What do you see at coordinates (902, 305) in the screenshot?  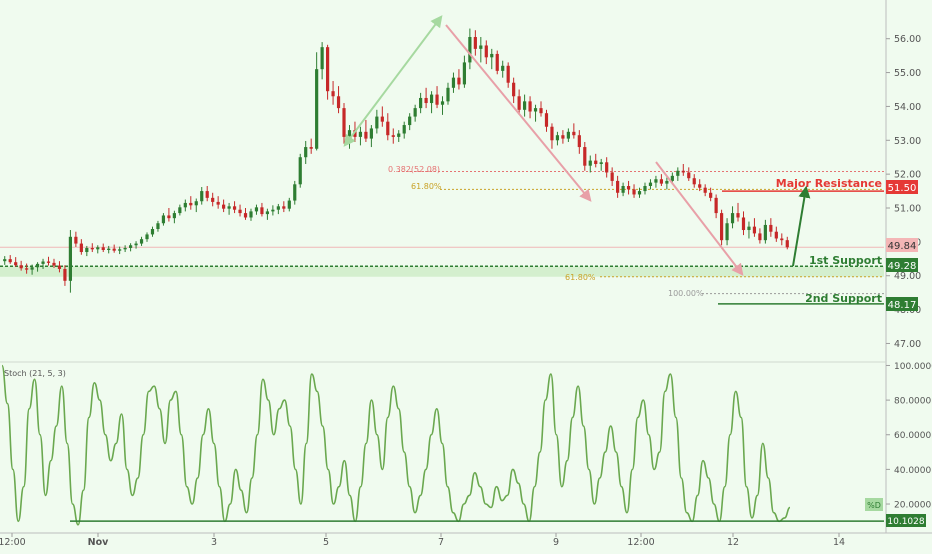 I see `support2-price-label: 48.17` at bounding box center [902, 305].